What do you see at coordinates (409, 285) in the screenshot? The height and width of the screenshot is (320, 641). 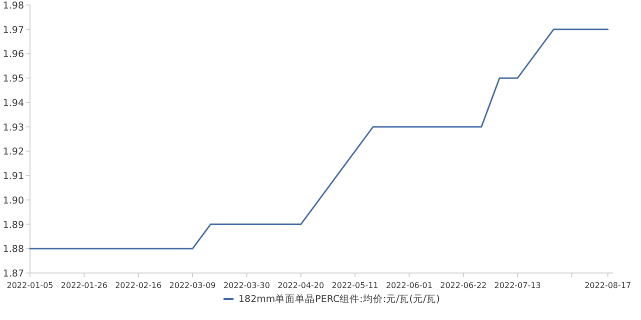 I see `x-tick-label: 2022-06-01` at bounding box center [409, 285].